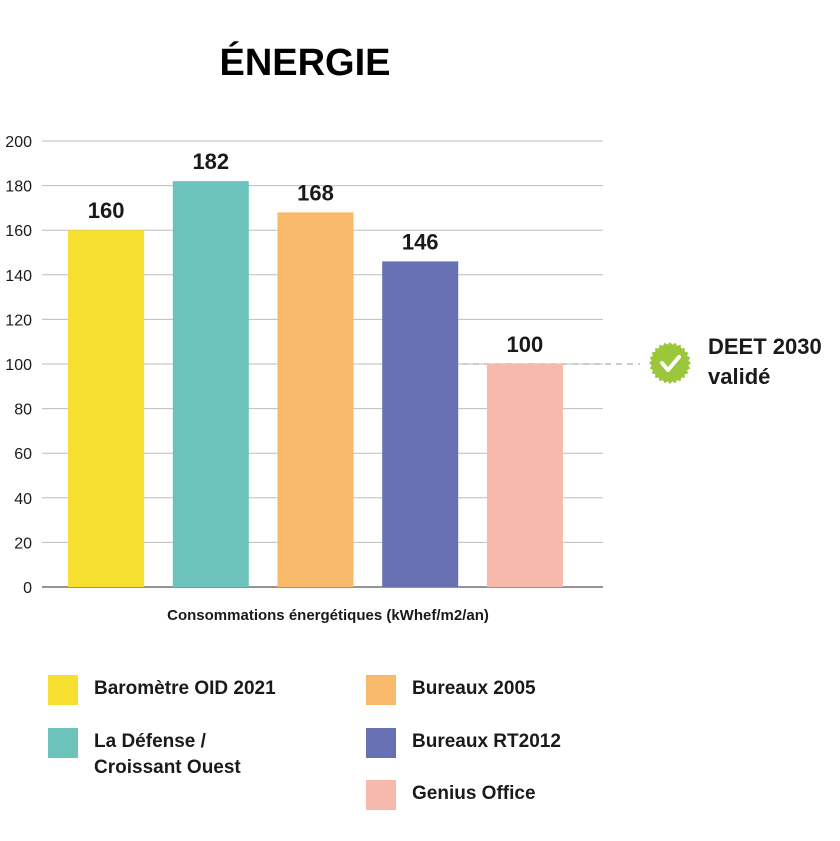 This screenshot has width=840, height=841. What do you see at coordinates (23, 499) in the screenshot?
I see `y-tick-label: 40` at bounding box center [23, 499].